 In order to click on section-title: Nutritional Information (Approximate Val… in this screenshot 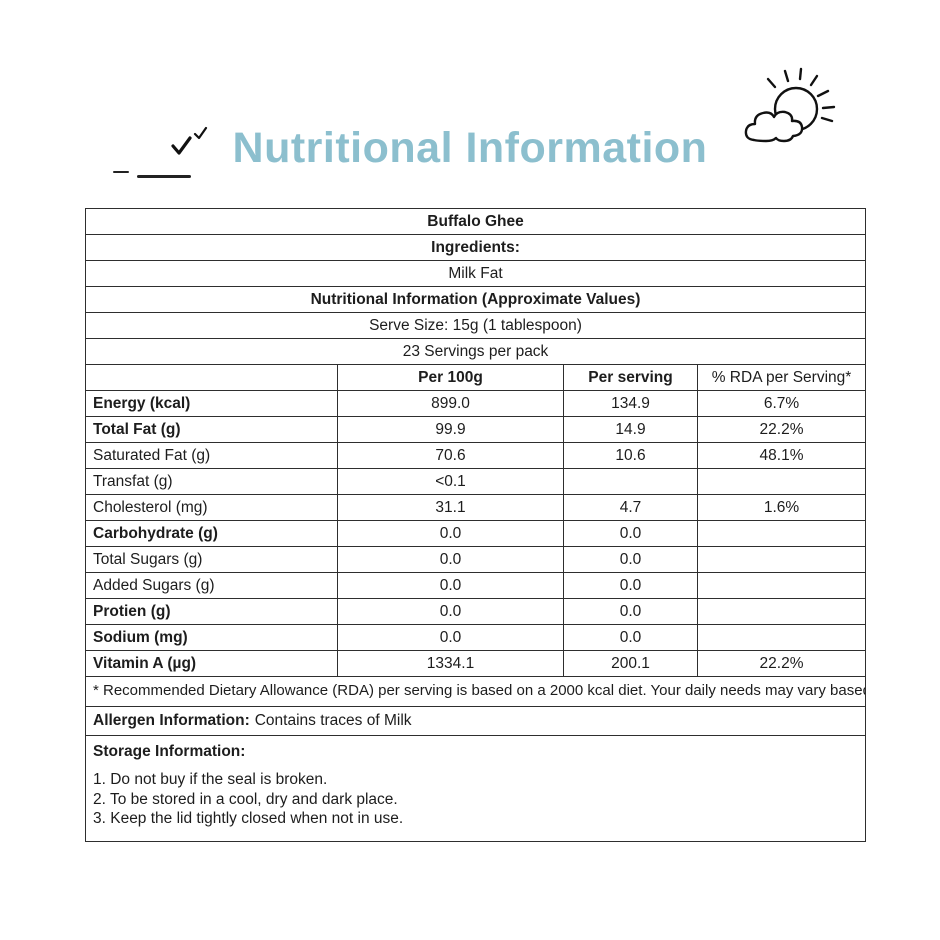, I will do `click(475, 299)`.